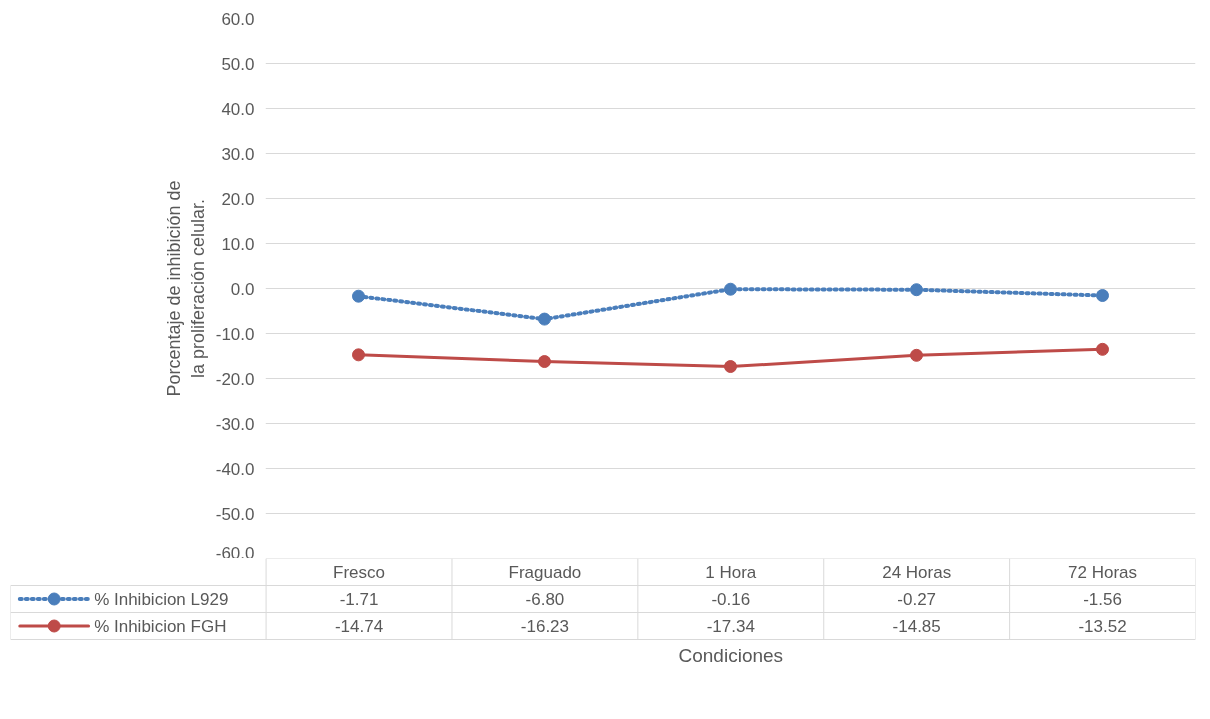 The height and width of the screenshot is (719, 1210). What do you see at coordinates (916, 626) in the screenshot?
I see `data-label: -14.85` at bounding box center [916, 626].